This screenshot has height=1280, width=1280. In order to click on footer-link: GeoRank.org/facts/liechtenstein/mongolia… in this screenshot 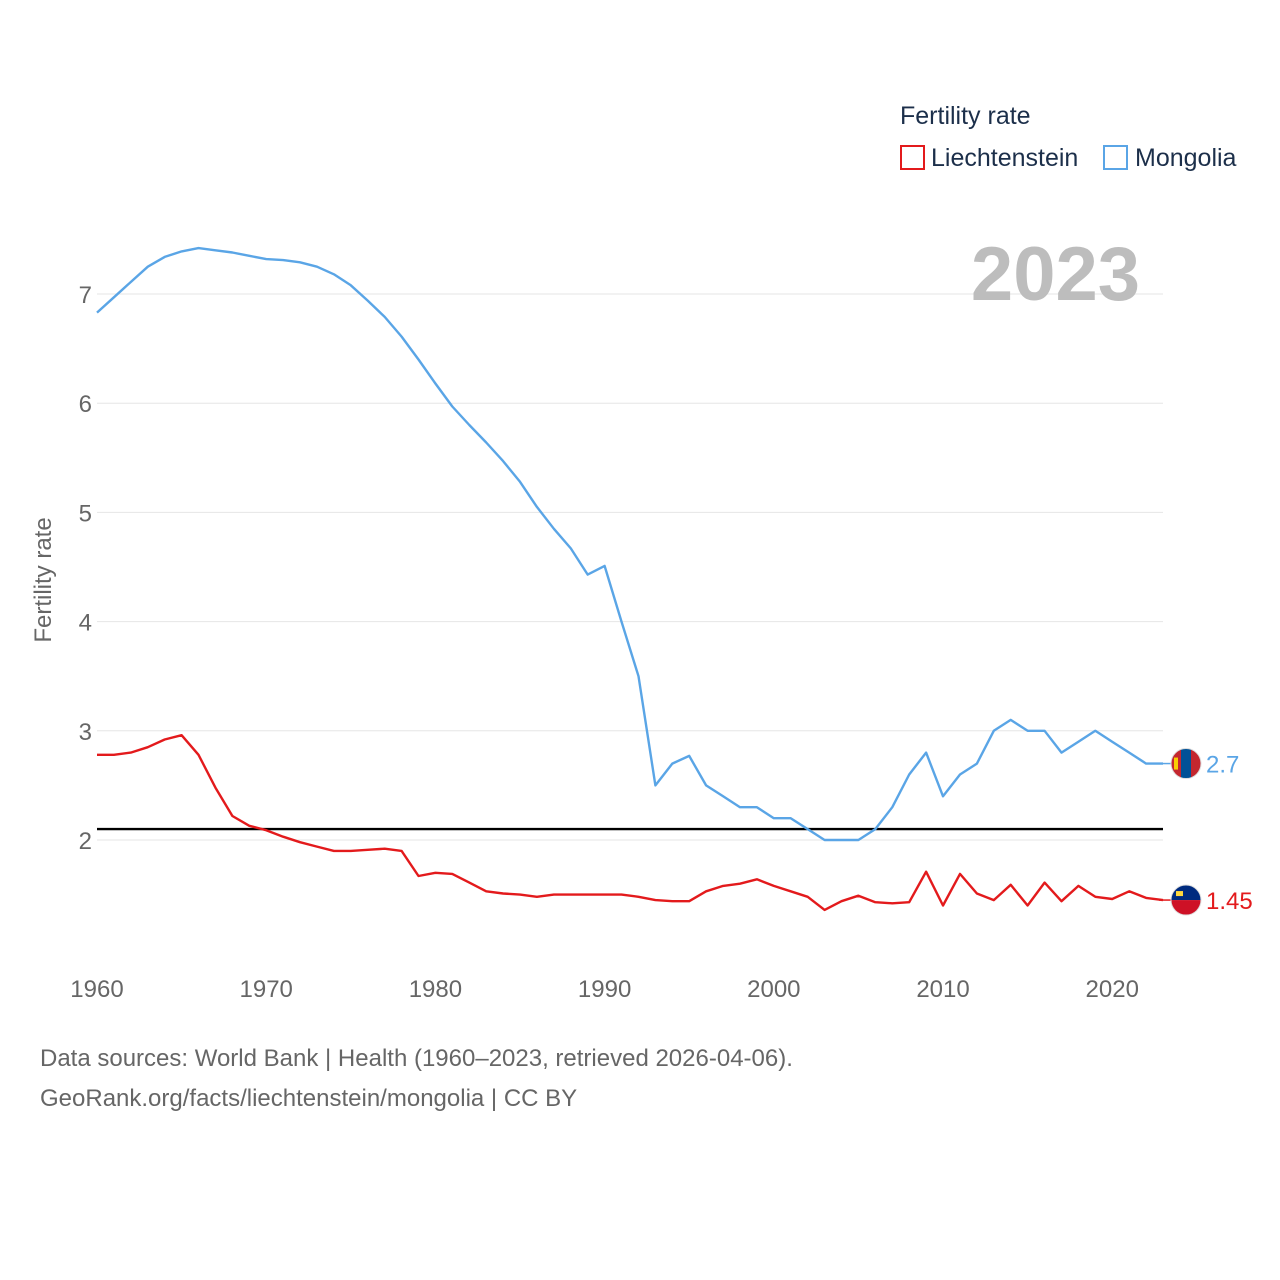, I will do `click(309, 1098)`.